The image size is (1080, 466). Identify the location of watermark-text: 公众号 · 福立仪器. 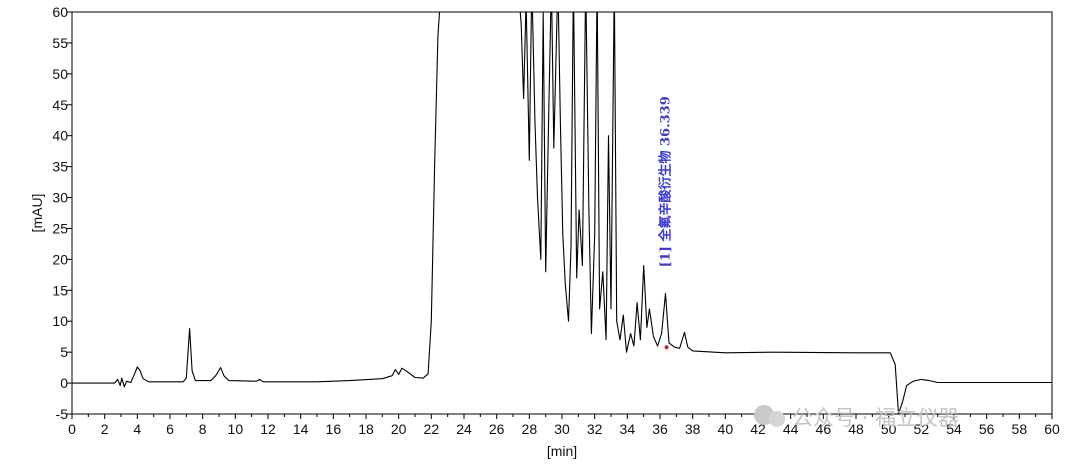
(875, 418).